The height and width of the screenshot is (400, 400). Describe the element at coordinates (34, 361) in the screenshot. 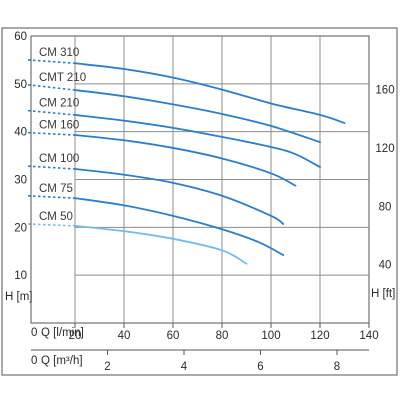

I see `x-bottom-origin-label: 0` at that location.